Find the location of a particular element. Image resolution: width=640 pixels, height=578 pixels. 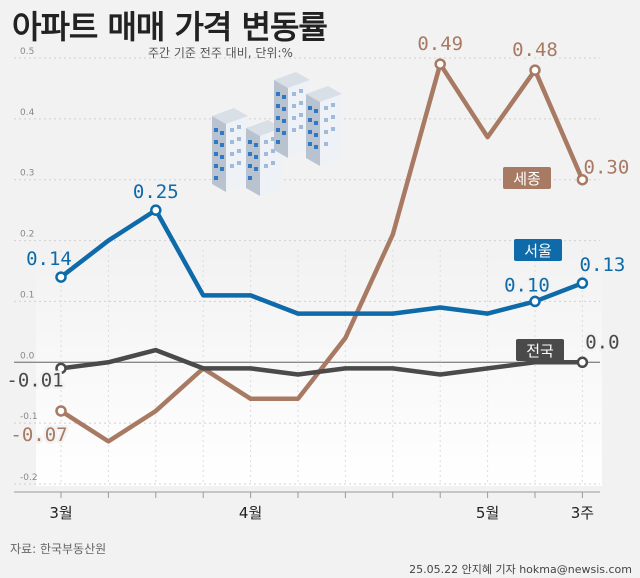

data-label-halo: 0.48 is located at coordinates (535, 50).